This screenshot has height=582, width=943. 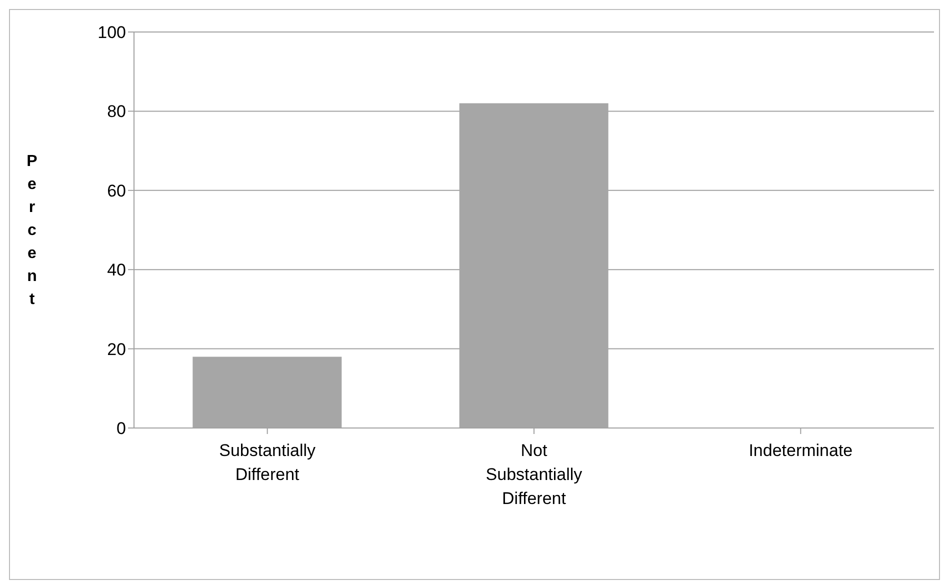 I want to click on y-tick-label: 40, so click(x=116, y=270).